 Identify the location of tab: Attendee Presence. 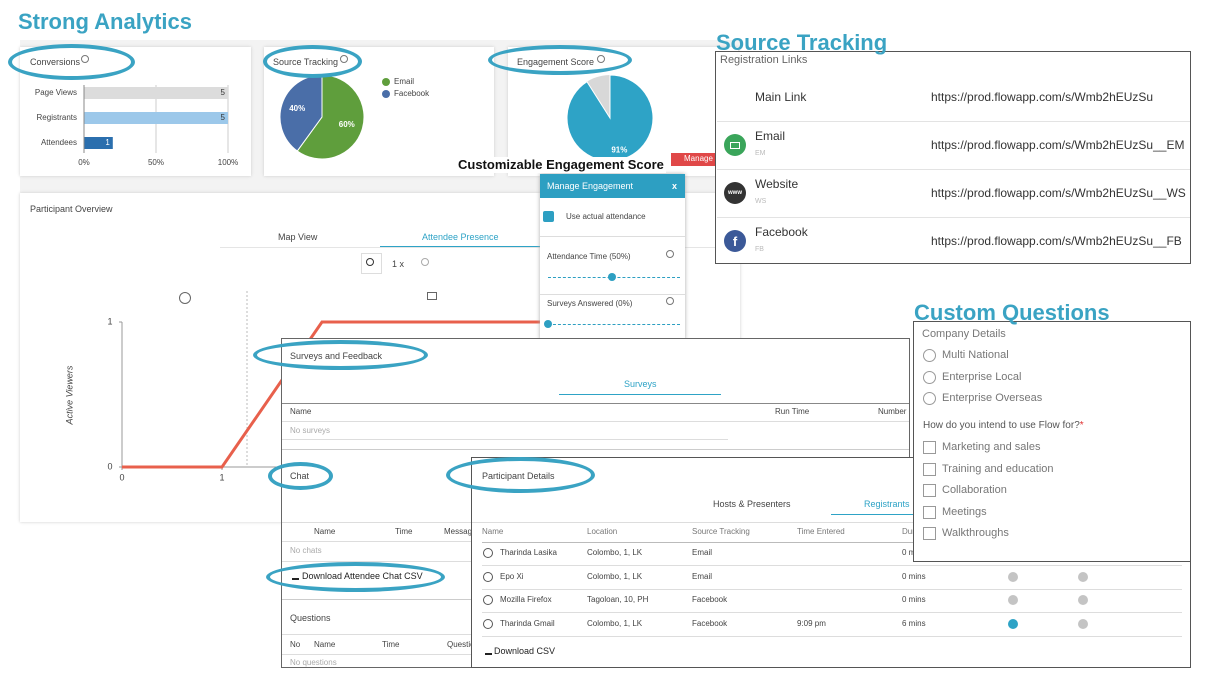
(460, 237).